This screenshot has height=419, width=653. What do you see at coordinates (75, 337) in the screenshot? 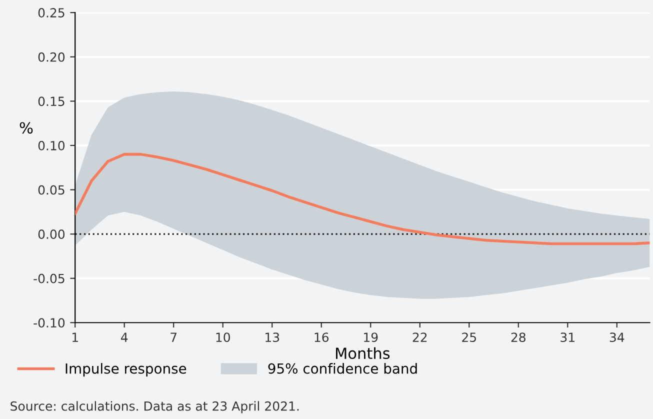
I see `x-tick-label: 1` at bounding box center [75, 337].